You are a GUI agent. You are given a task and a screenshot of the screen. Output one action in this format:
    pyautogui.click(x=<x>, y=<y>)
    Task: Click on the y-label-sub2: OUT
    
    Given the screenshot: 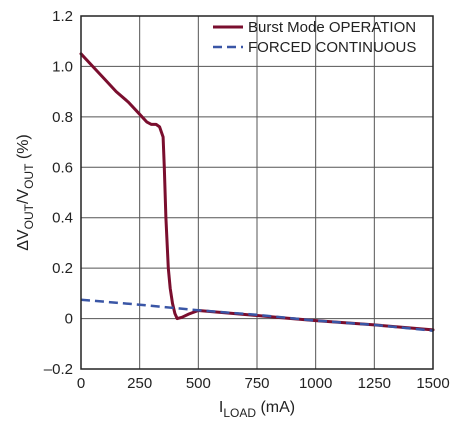 What is the action you would take?
    pyautogui.click(x=29, y=176)
    